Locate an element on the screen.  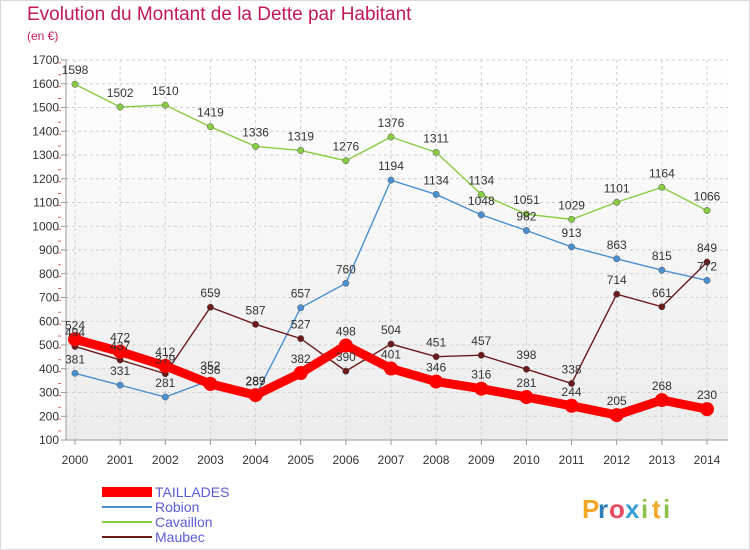
data-label-maubec-2001: 437 is located at coordinates (120, 346).